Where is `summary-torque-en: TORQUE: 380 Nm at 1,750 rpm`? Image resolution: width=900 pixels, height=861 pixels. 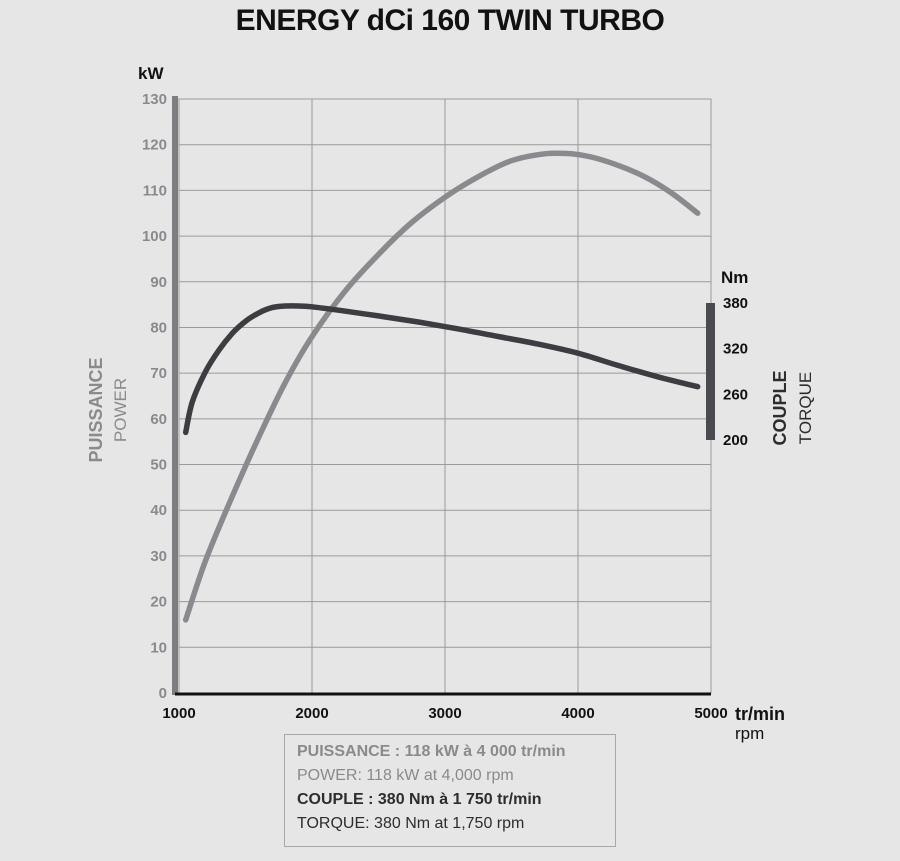 summary-torque-en: TORQUE: 380 Nm at 1,750 rpm is located at coordinates (411, 823).